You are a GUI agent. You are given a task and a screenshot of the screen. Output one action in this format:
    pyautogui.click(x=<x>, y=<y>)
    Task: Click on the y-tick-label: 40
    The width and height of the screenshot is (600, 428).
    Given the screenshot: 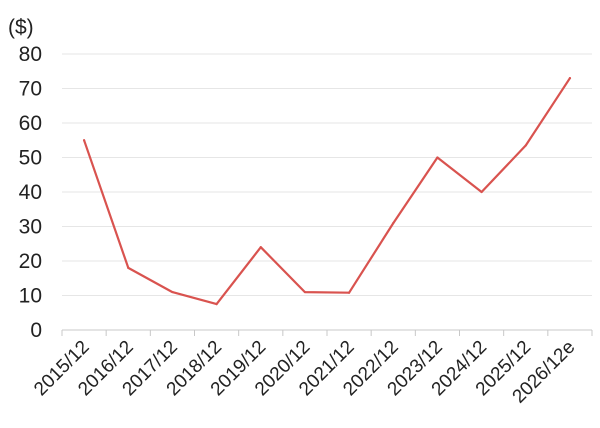 What is the action you would take?
    pyautogui.click(x=30, y=192)
    